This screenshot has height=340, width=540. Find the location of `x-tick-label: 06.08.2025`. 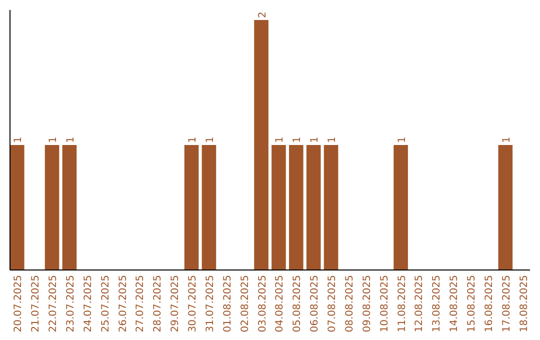

x-tick-label: 06.08.2025 is located at coordinates (315, 303).